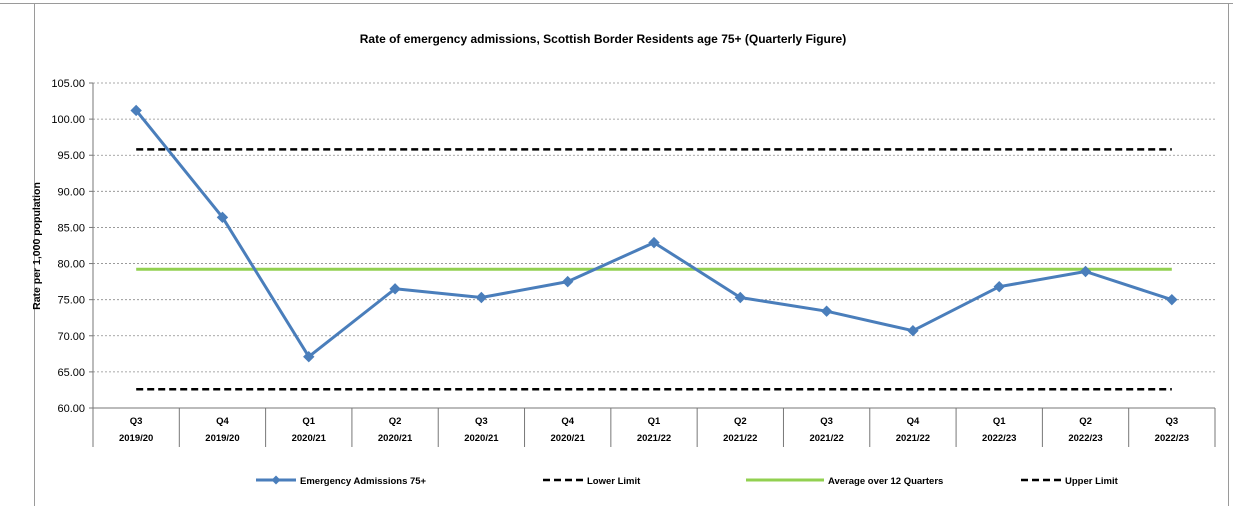  I want to click on legend-label-upper-limit: Upper Limit, so click(1092, 481).